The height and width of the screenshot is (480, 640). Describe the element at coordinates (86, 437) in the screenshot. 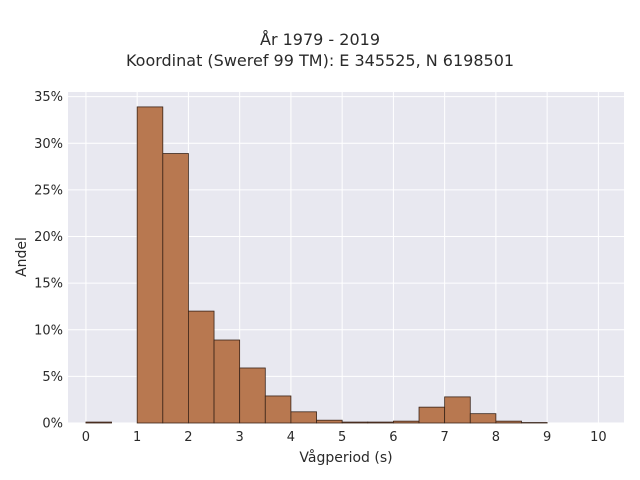

I see `x-tick-label: 0` at that location.